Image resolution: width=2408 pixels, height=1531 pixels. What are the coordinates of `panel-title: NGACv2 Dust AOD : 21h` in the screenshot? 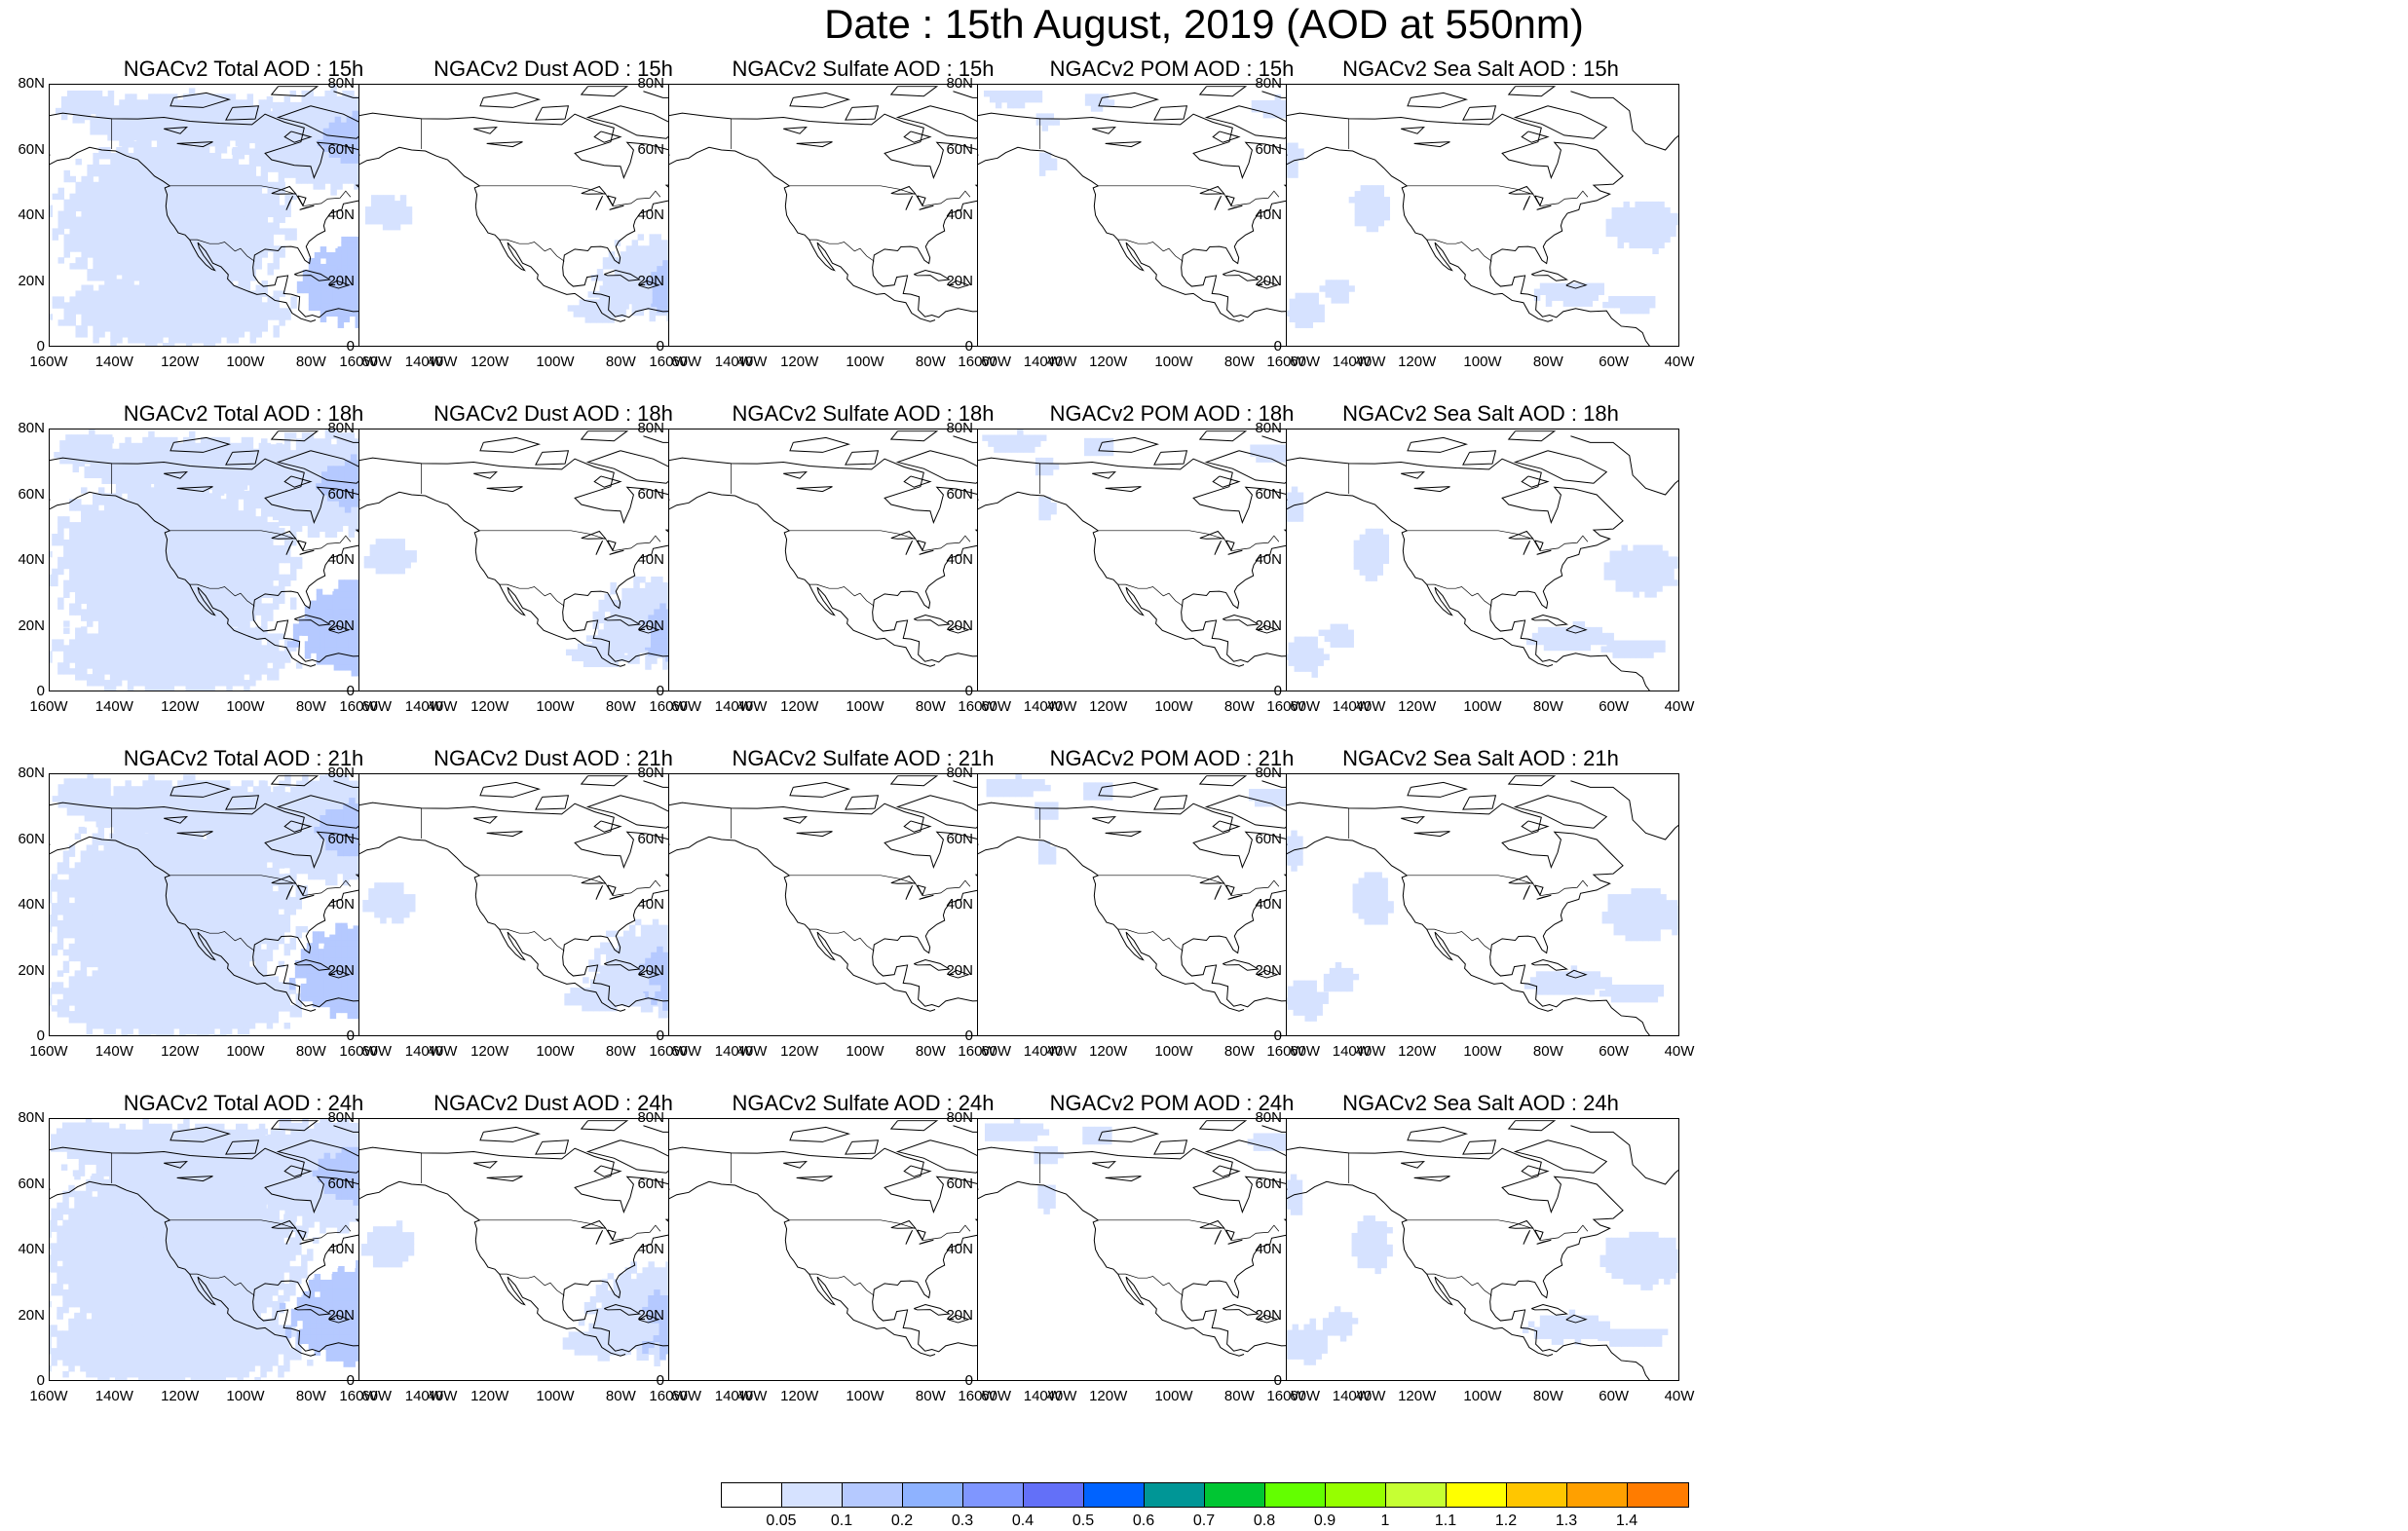 It's located at (553, 758).